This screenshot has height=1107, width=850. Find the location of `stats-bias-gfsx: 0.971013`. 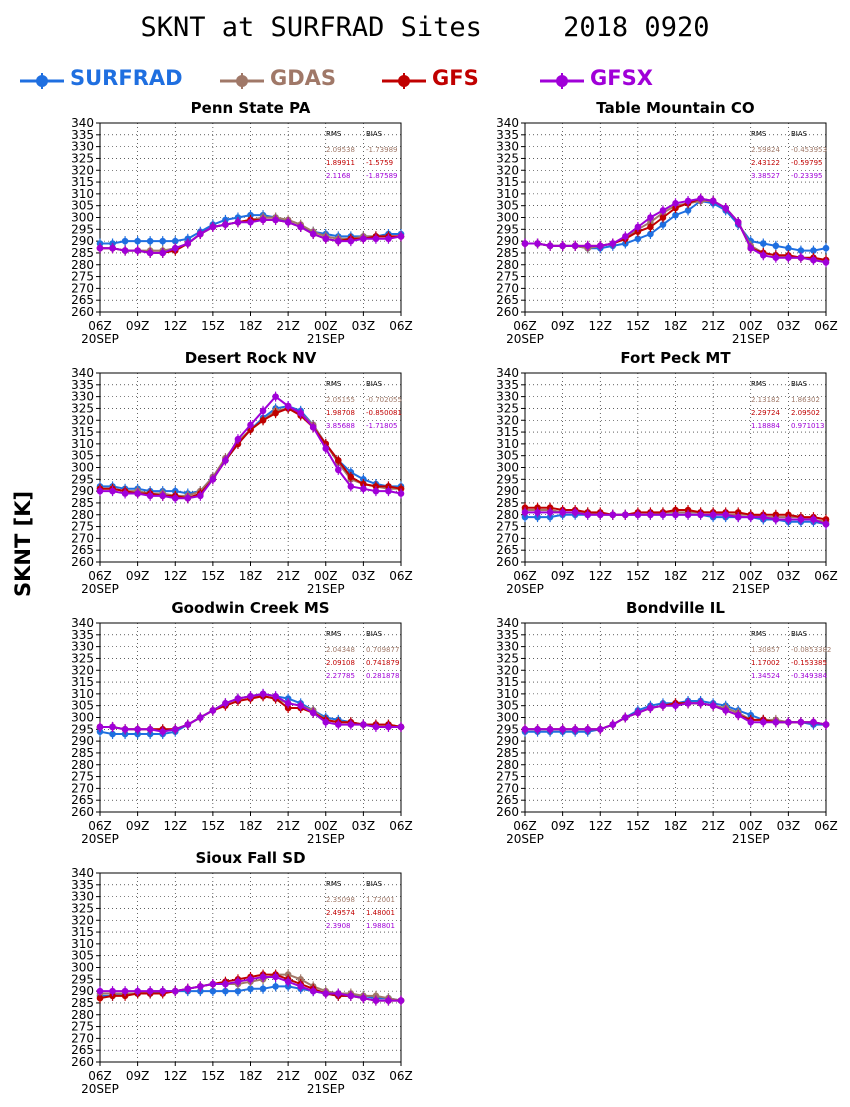

stats-bias-gfsx: 0.971013 is located at coordinates (807, 426).